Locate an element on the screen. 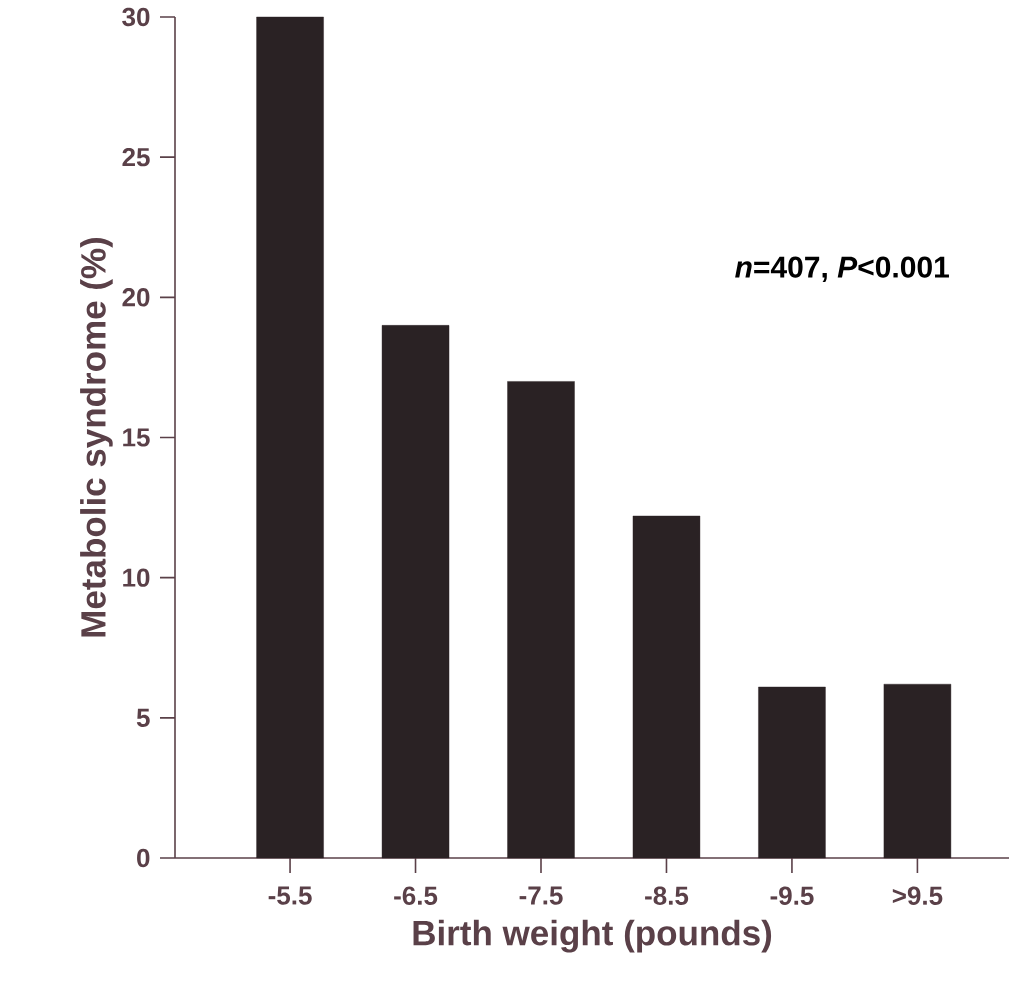 The width and height of the screenshot is (1009, 1000). y-tick-label: 10 is located at coordinates (136, 577).